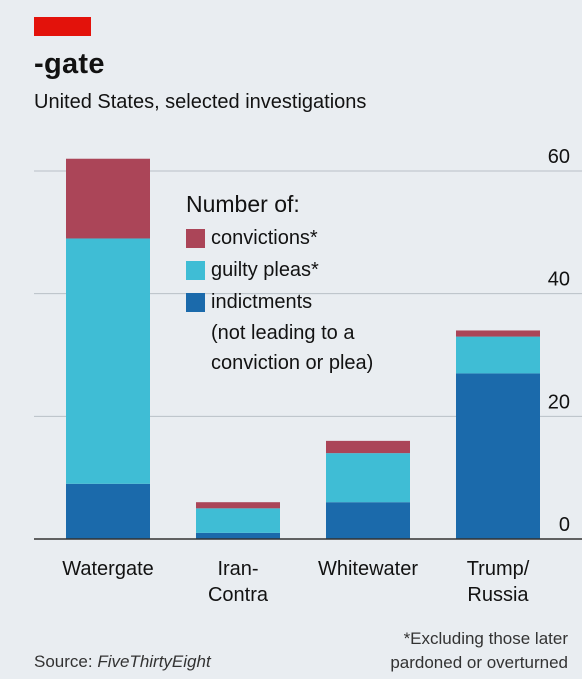 Image resolution: width=582 pixels, height=679 pixels. Describe the element at coordinates (498, 595) in the screenshot. I see `x-tick-label-3-1: Russia` at that location.